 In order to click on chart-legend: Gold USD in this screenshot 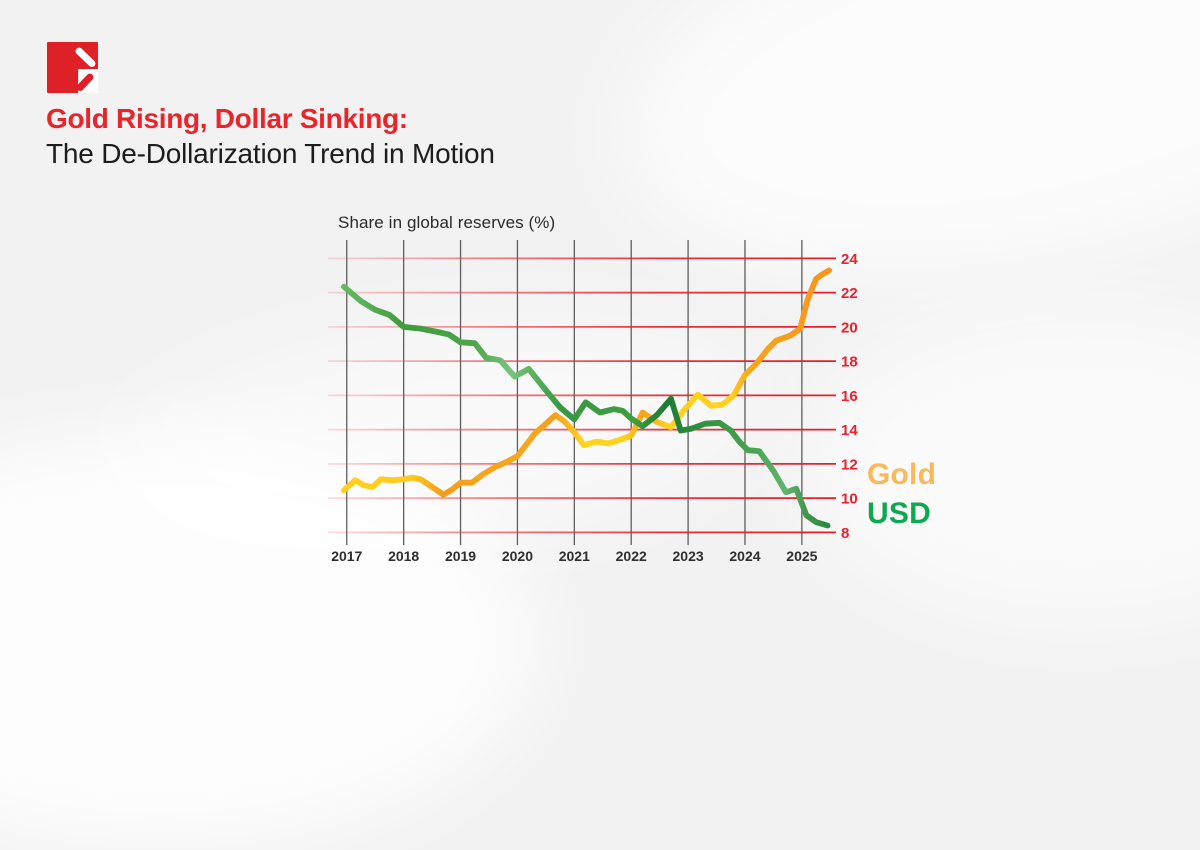, I will do `click(901, 499)`.